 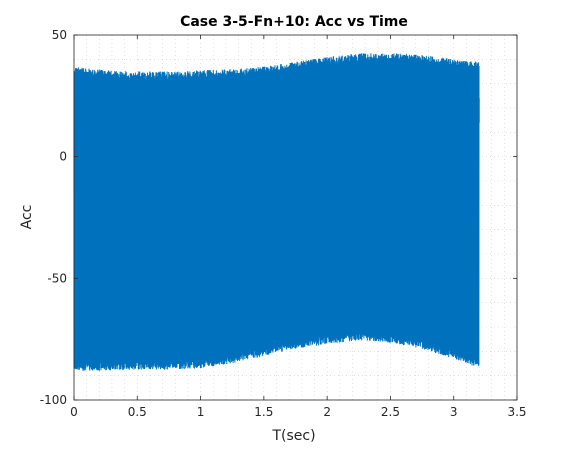 What do you see at coordinates (293, 436) in the screenshot?
I see `x-axis-label: T(sec)` at bounding box center [293, 436].